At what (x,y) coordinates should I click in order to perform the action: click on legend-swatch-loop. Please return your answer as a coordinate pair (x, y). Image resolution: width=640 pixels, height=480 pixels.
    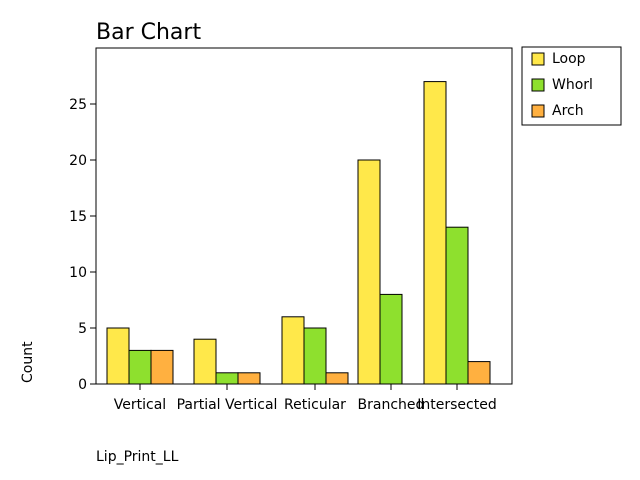
    Looking at the image, I should click on (538, 59).